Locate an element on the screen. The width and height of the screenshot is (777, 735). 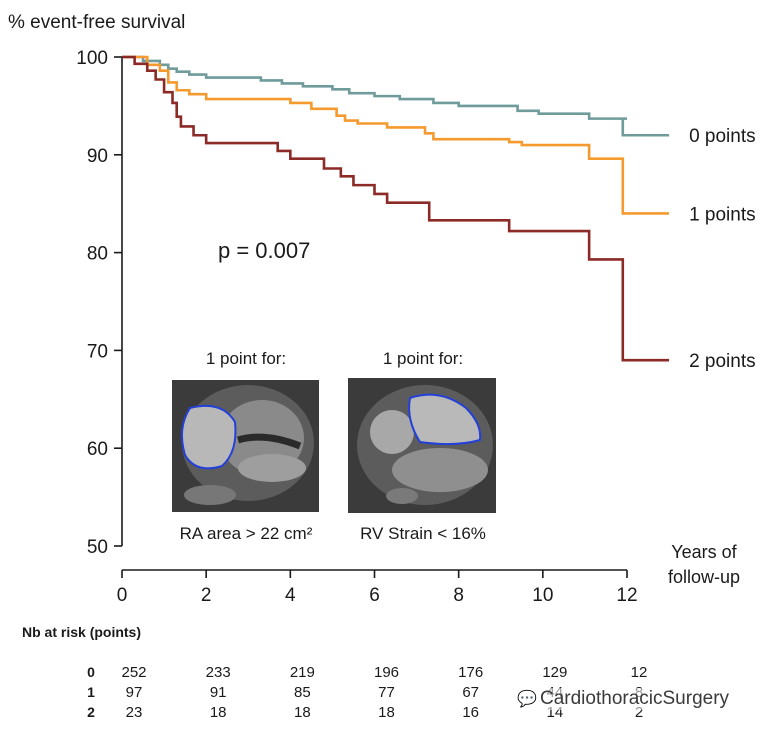
risk-cell: 233 is located at coordinates (218, 672).